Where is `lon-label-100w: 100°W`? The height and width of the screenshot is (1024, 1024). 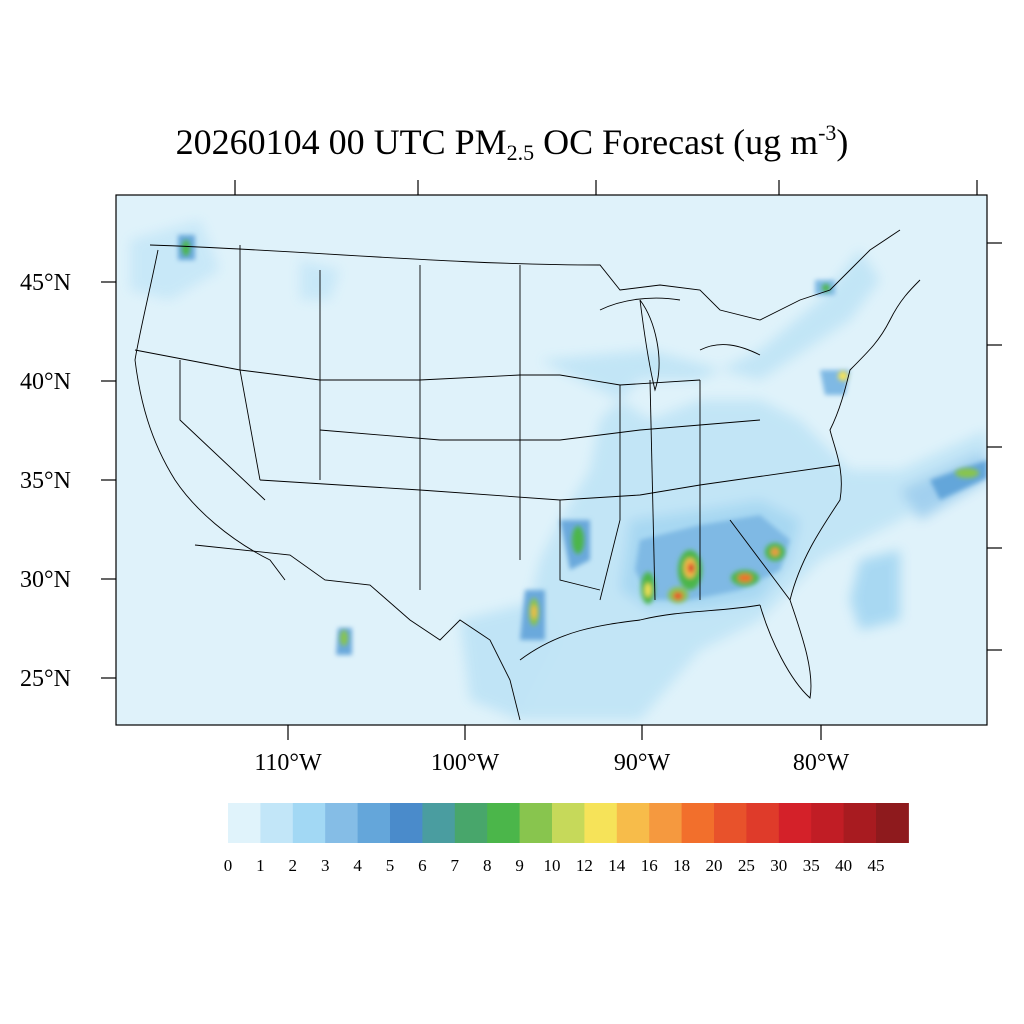
lon-label-100w: 100°W is located at coordinates (465, 763).